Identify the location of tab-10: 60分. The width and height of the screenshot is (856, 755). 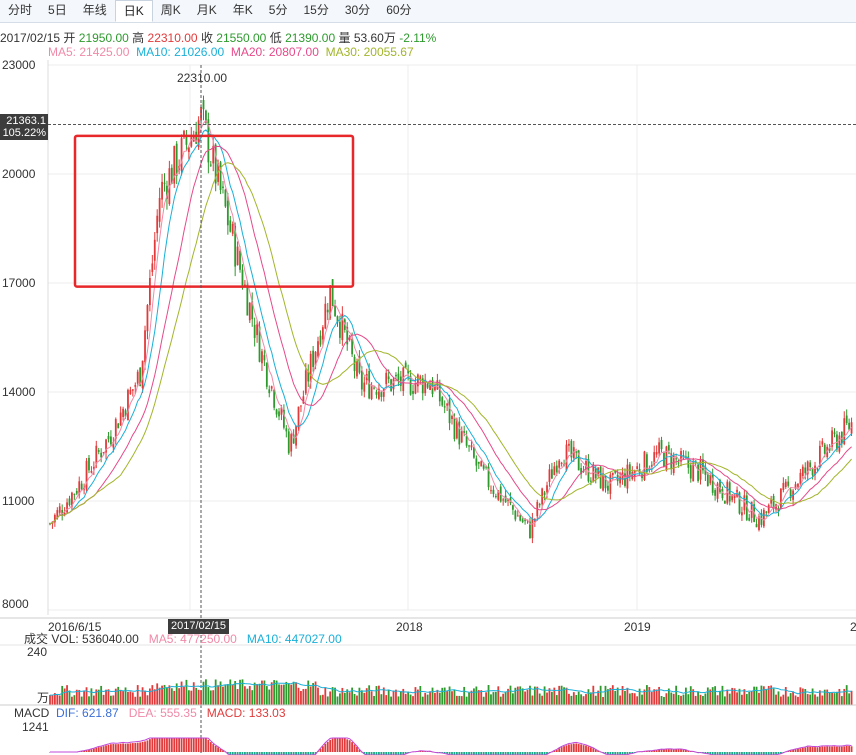
(399, 10).